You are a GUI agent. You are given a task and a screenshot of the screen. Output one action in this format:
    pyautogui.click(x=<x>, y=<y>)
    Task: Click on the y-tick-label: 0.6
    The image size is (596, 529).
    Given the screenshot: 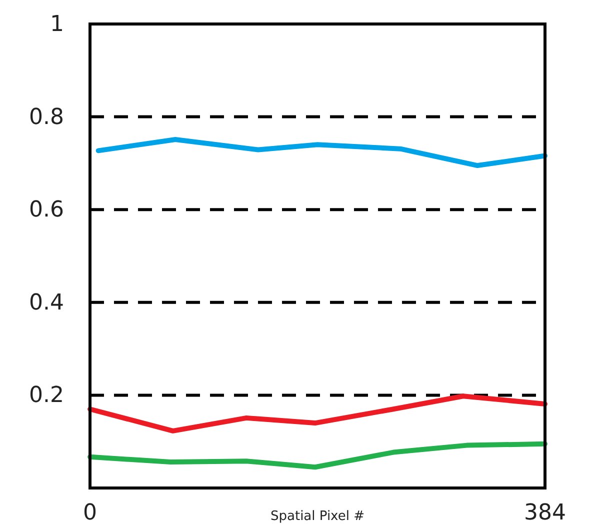 What is the action you would take?
    pyautogui.click(x=46, y=210)
    